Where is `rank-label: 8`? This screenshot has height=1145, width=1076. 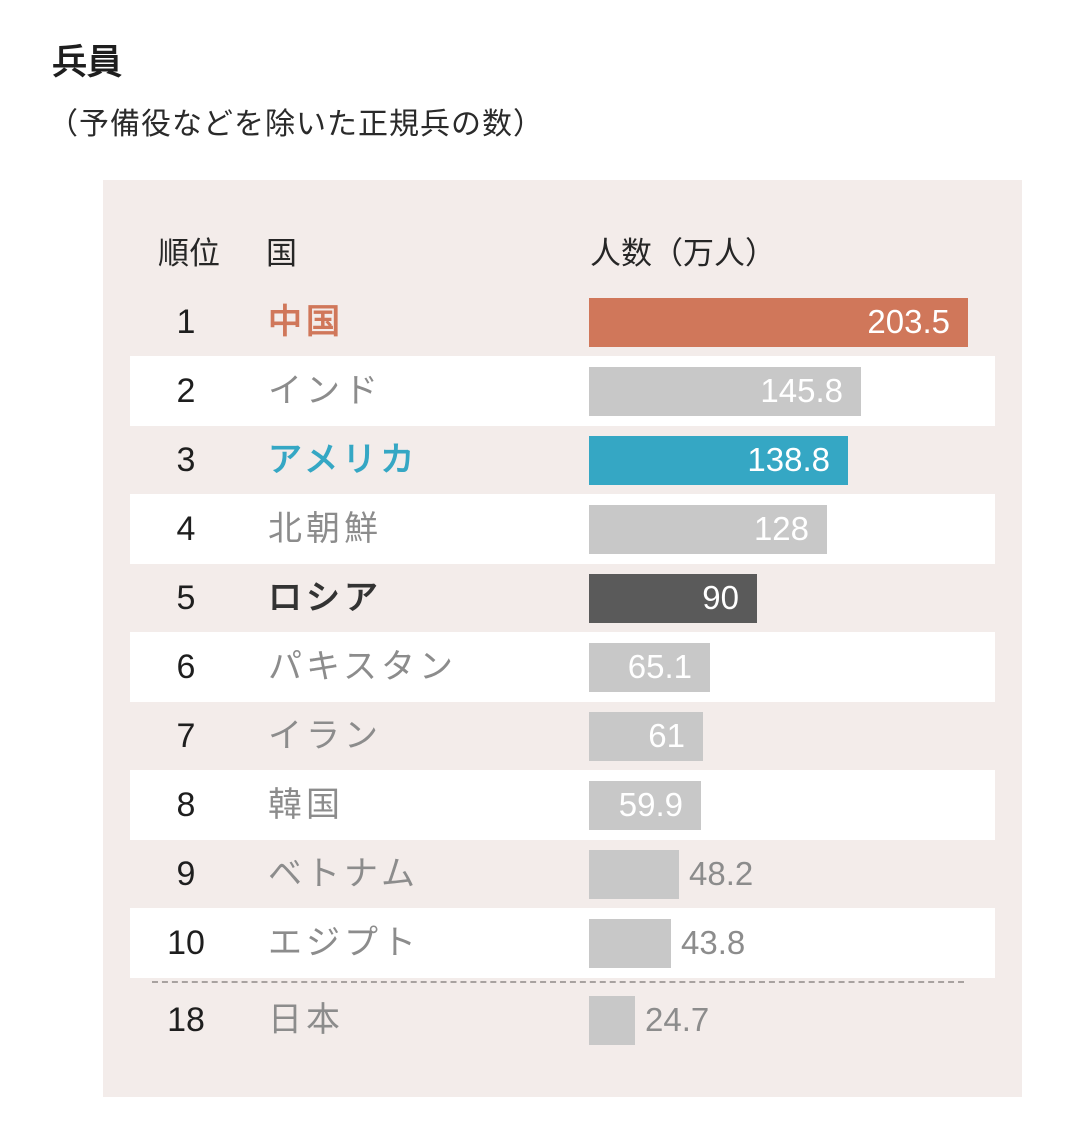
rank-label: 8 is located at coordinates (186, 805).